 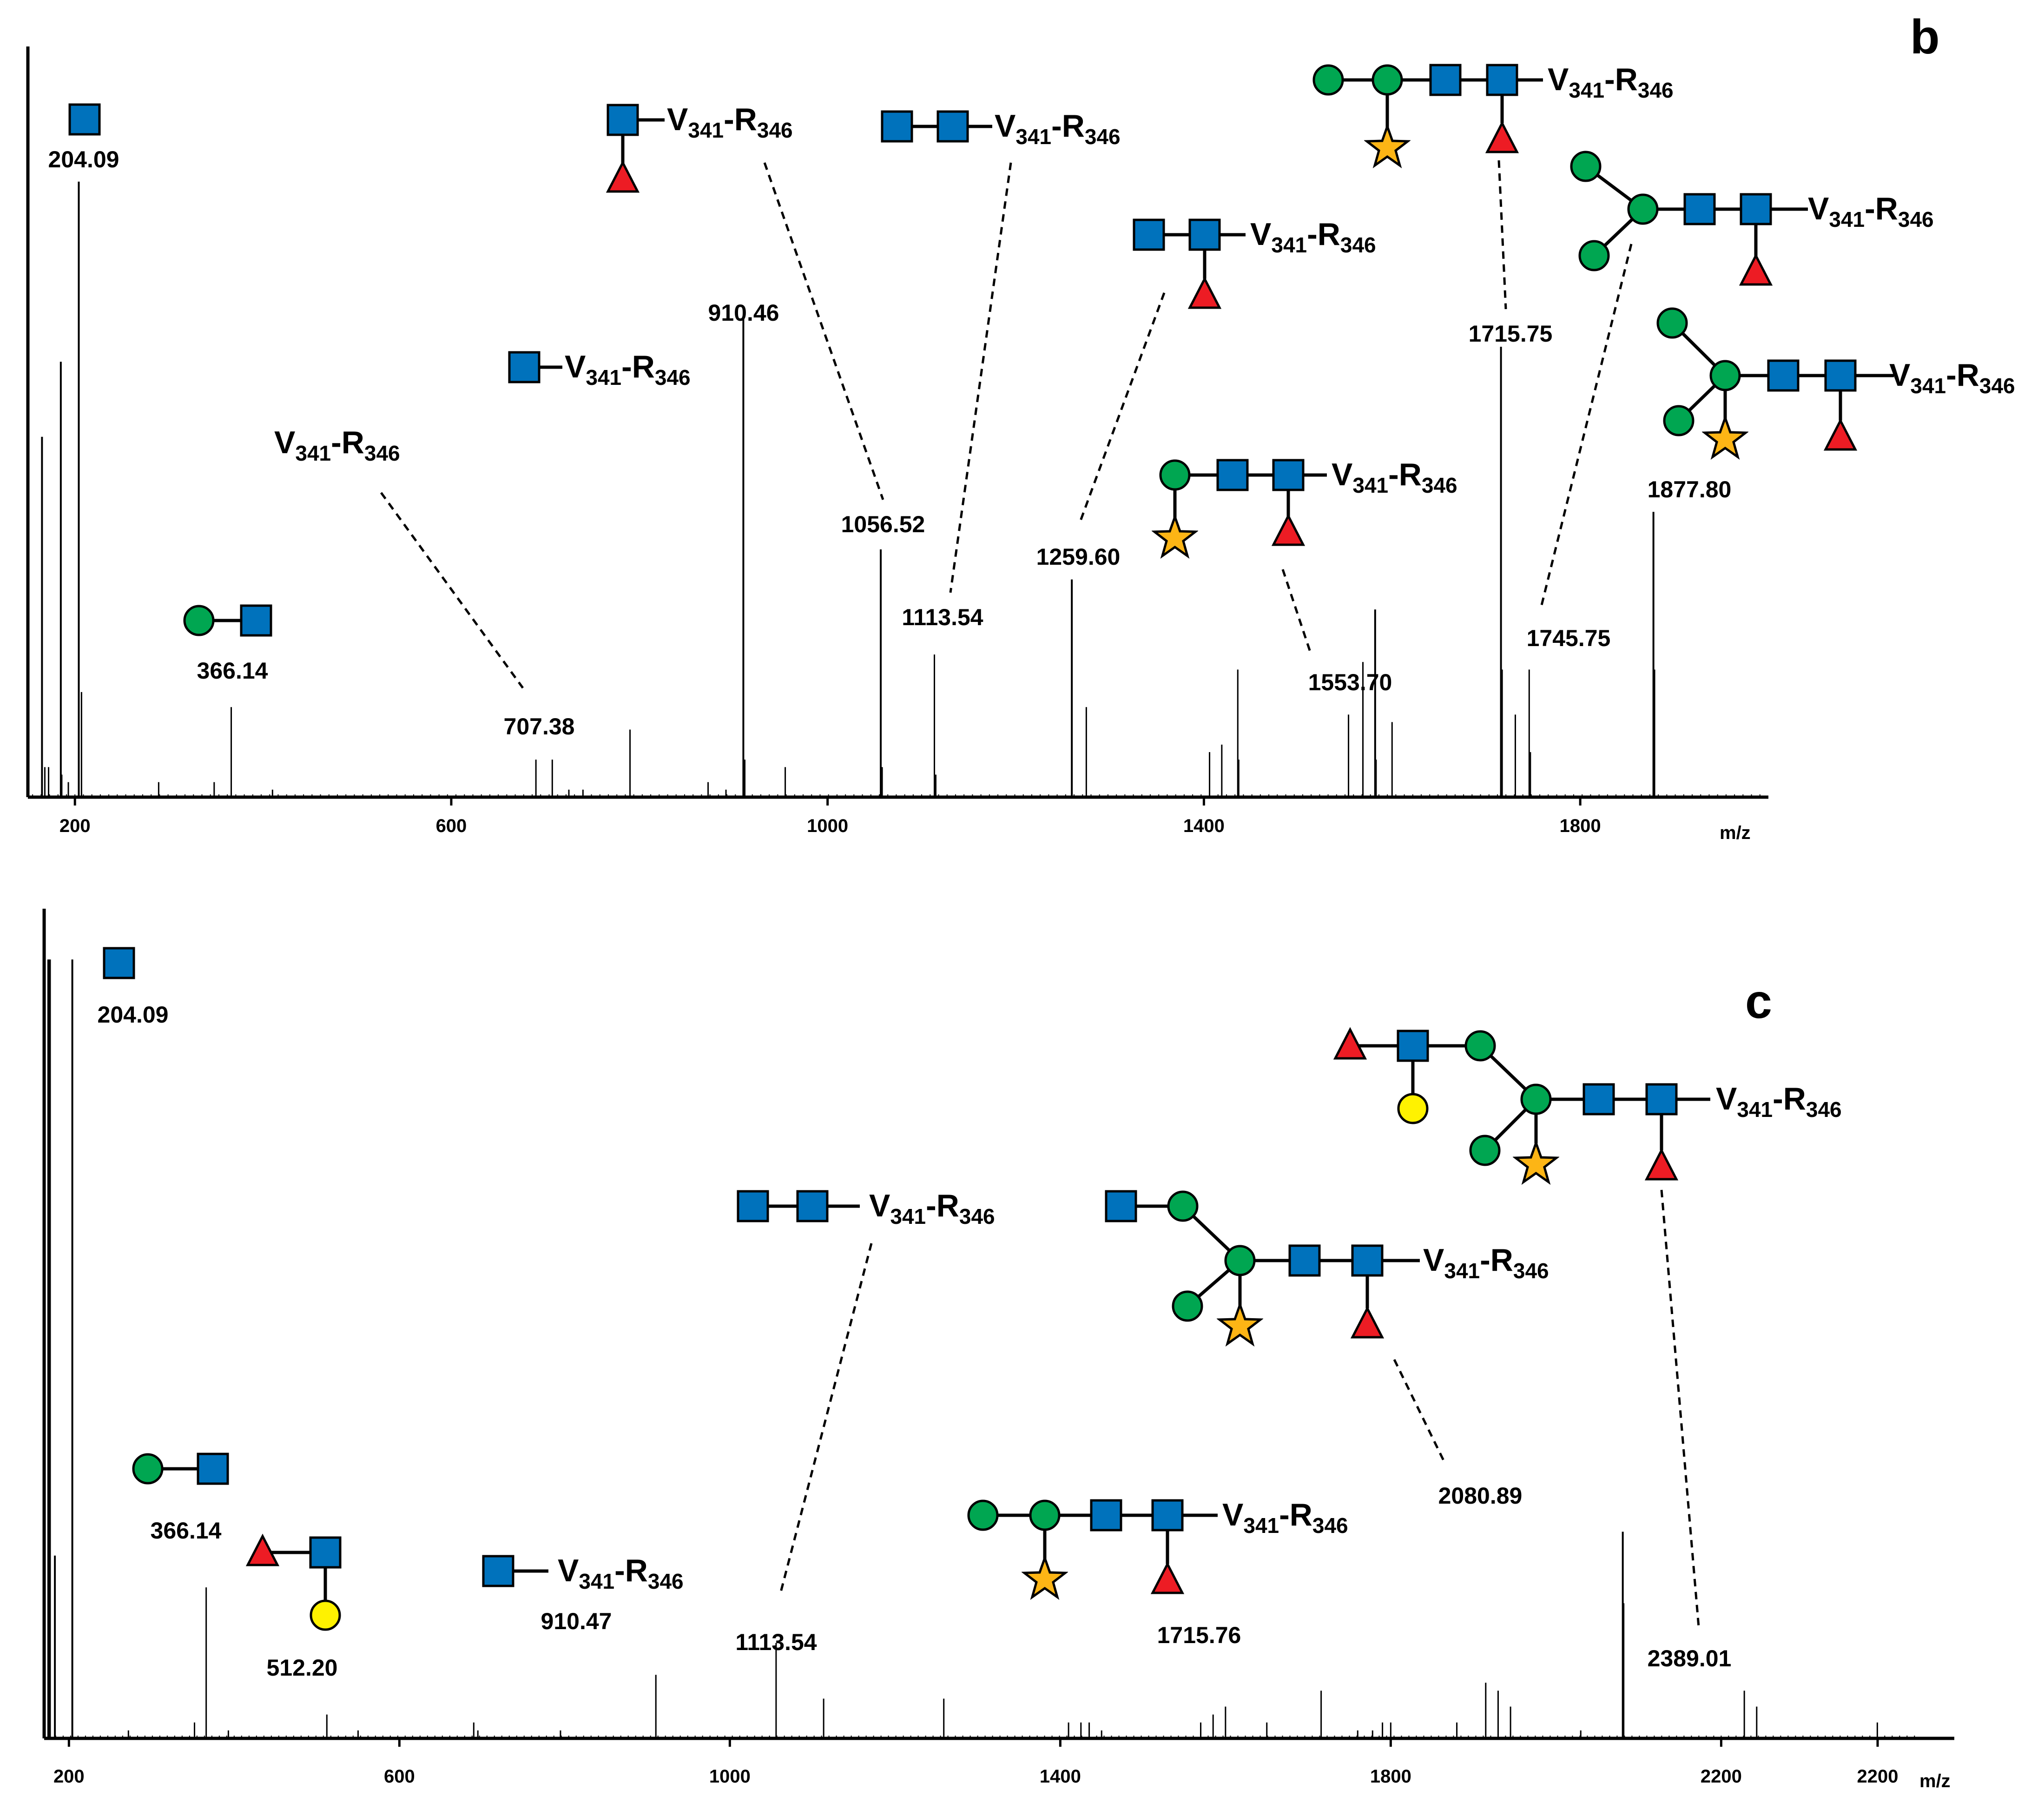 I want to click on glycopeptide-b-707: V341-R346, so click(x=337, y=445).